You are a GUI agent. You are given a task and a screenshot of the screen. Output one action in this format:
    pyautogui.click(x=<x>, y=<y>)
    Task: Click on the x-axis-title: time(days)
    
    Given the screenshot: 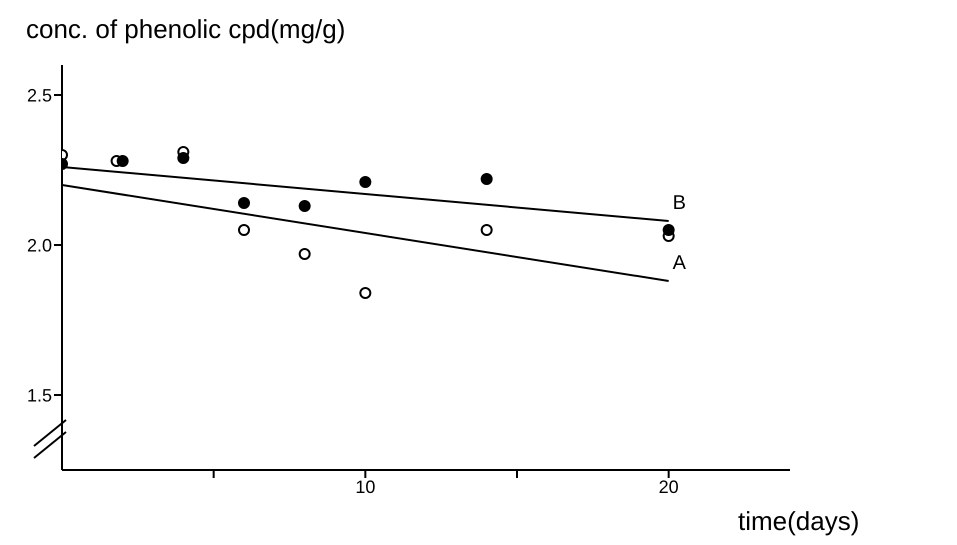 What is the action you would take?
    pyautogui.click(x=799, y=521)
    